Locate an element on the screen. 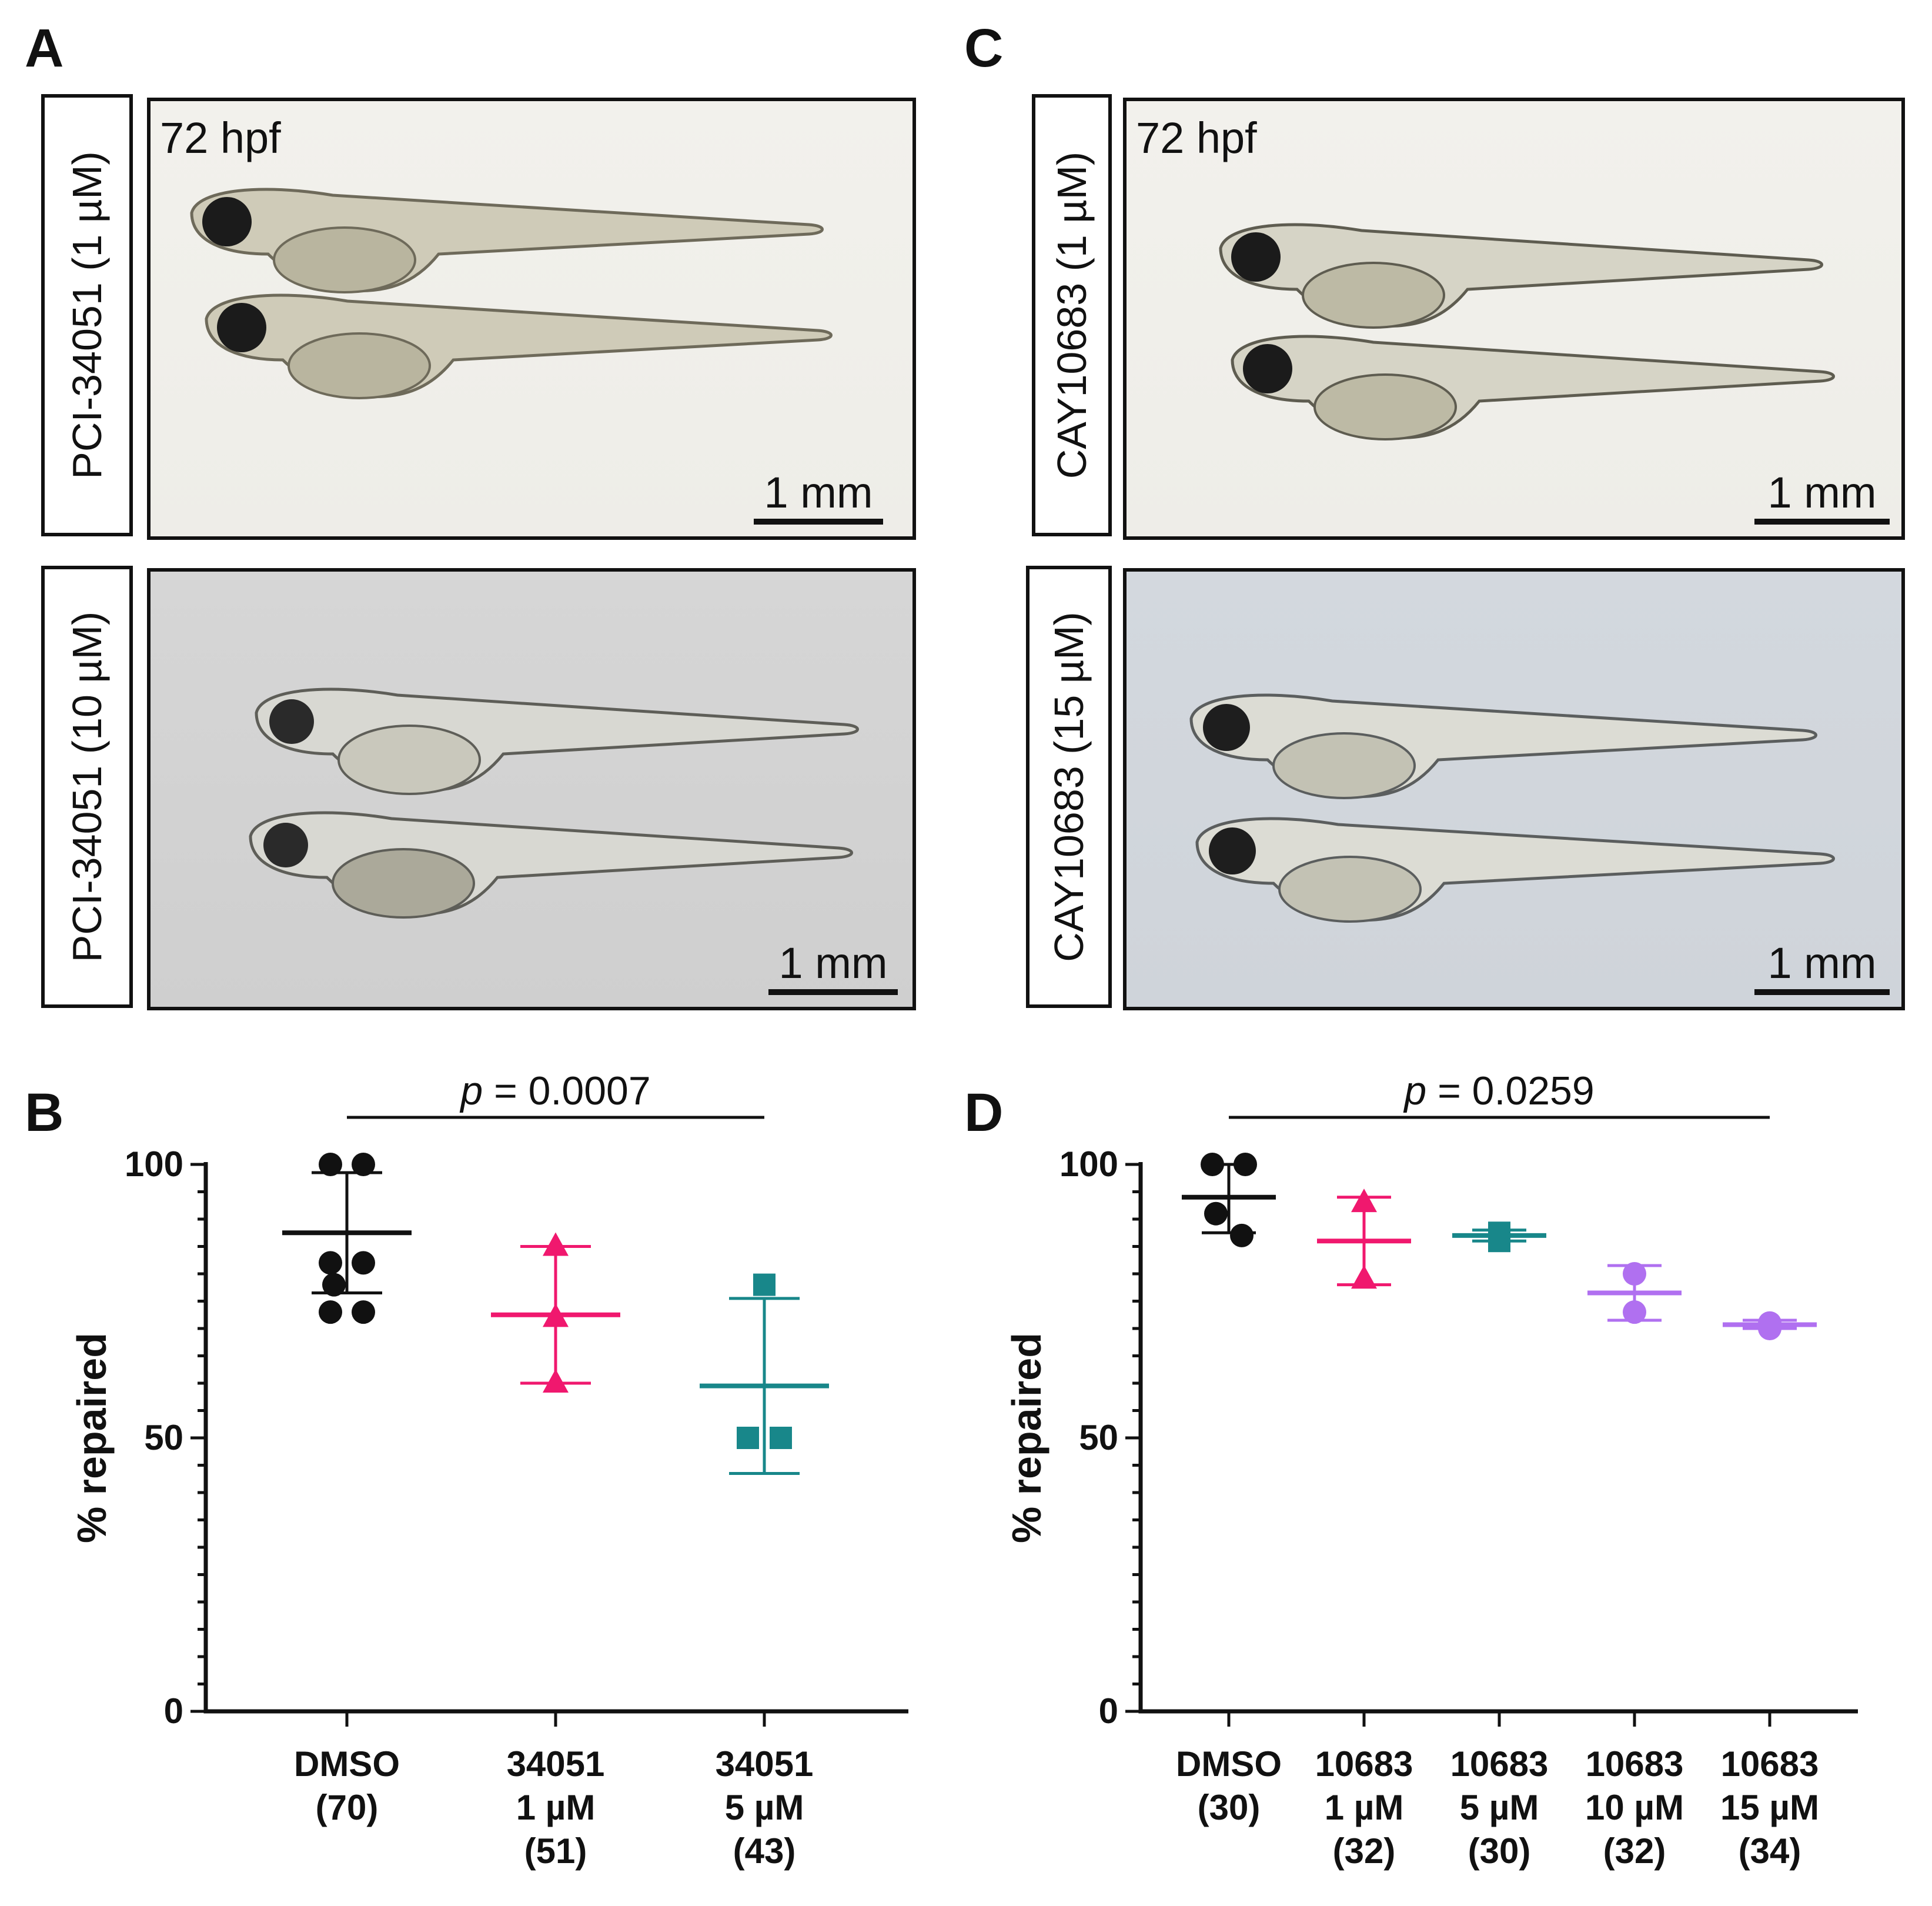  panel-c-row1-label: CAY10683 (1 µM) is located at coordinates (1072, 315).